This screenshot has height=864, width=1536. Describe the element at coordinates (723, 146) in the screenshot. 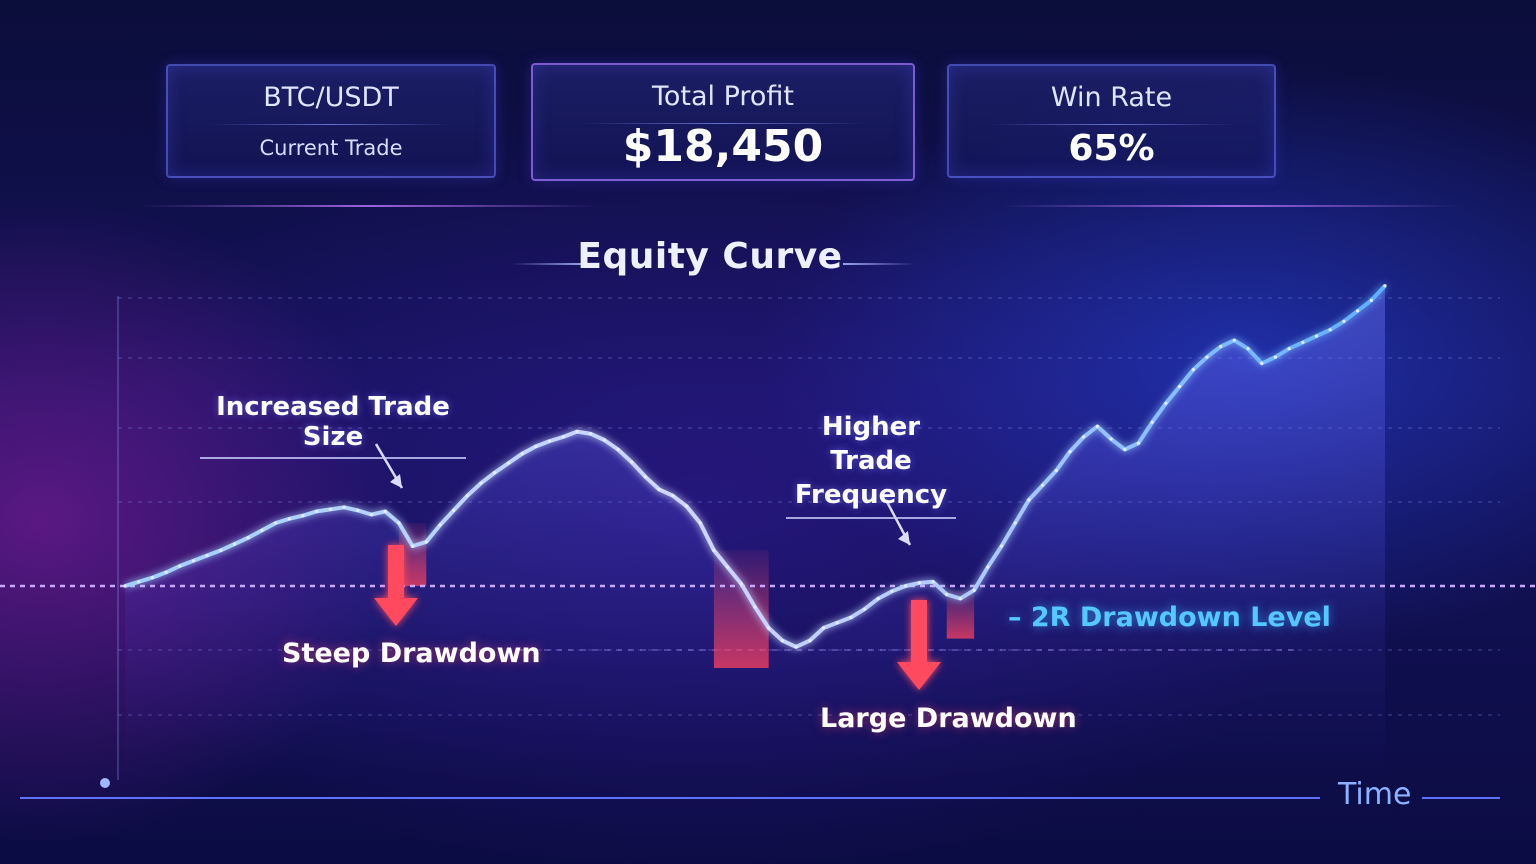

I see `total-profit-value: $18,450` at that location.